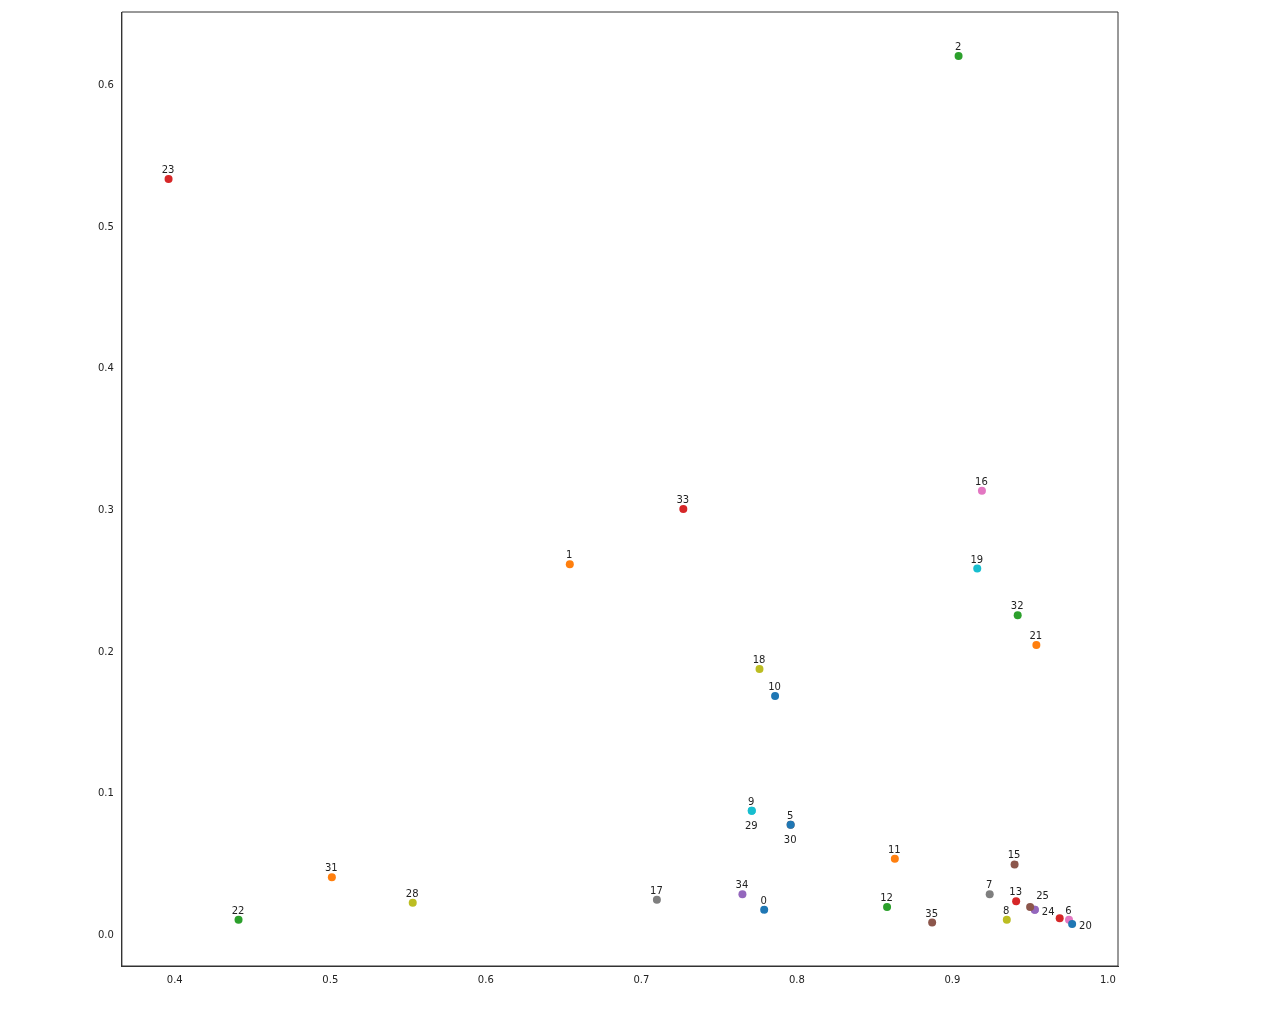 The width and height of the screenshot is (1275, 1021). What do you see at coordinates (1036, 635) in the screenshot?
I see `annotation: 21` at bounding box center [1036, 635].